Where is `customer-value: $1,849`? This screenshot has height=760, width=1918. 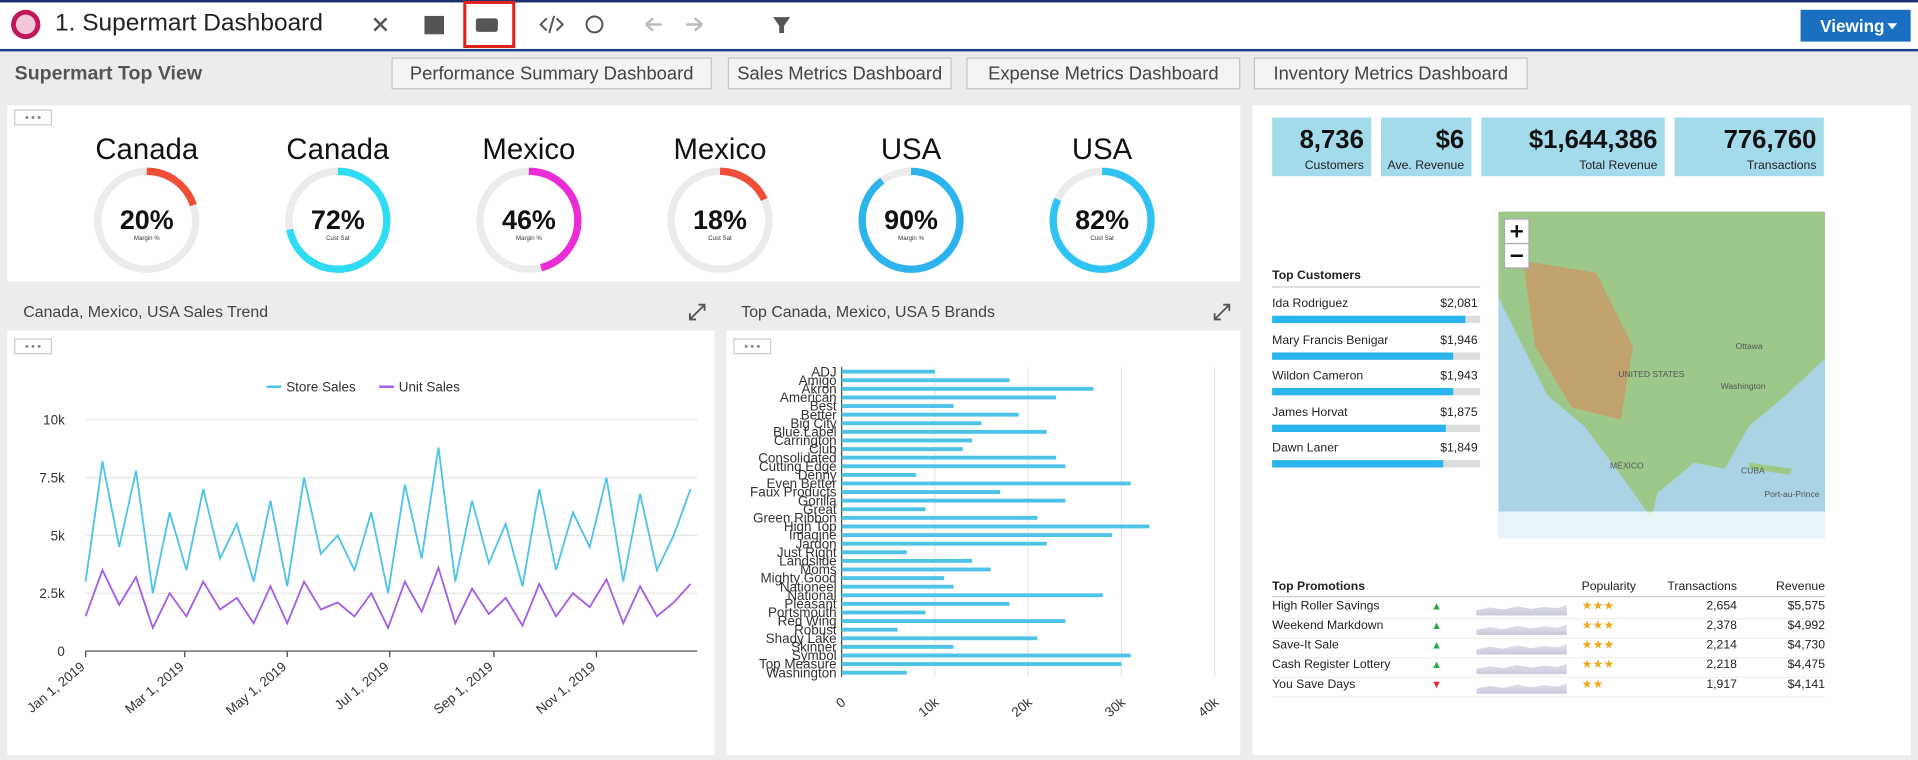
customer-value: $1,849 is located at coordinates (1459, 448).